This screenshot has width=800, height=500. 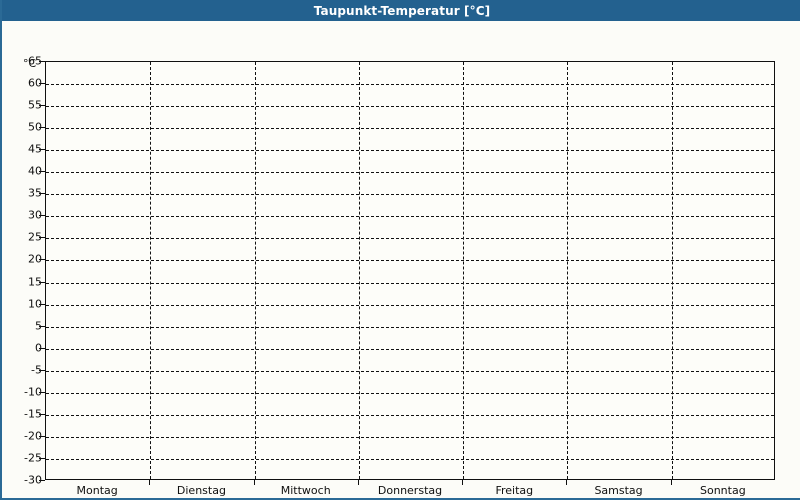 What do you see at coordinates (38, 326) in the screenshot?
I see `y-axis-tick-label: 5` at bounding box center [38, 326].